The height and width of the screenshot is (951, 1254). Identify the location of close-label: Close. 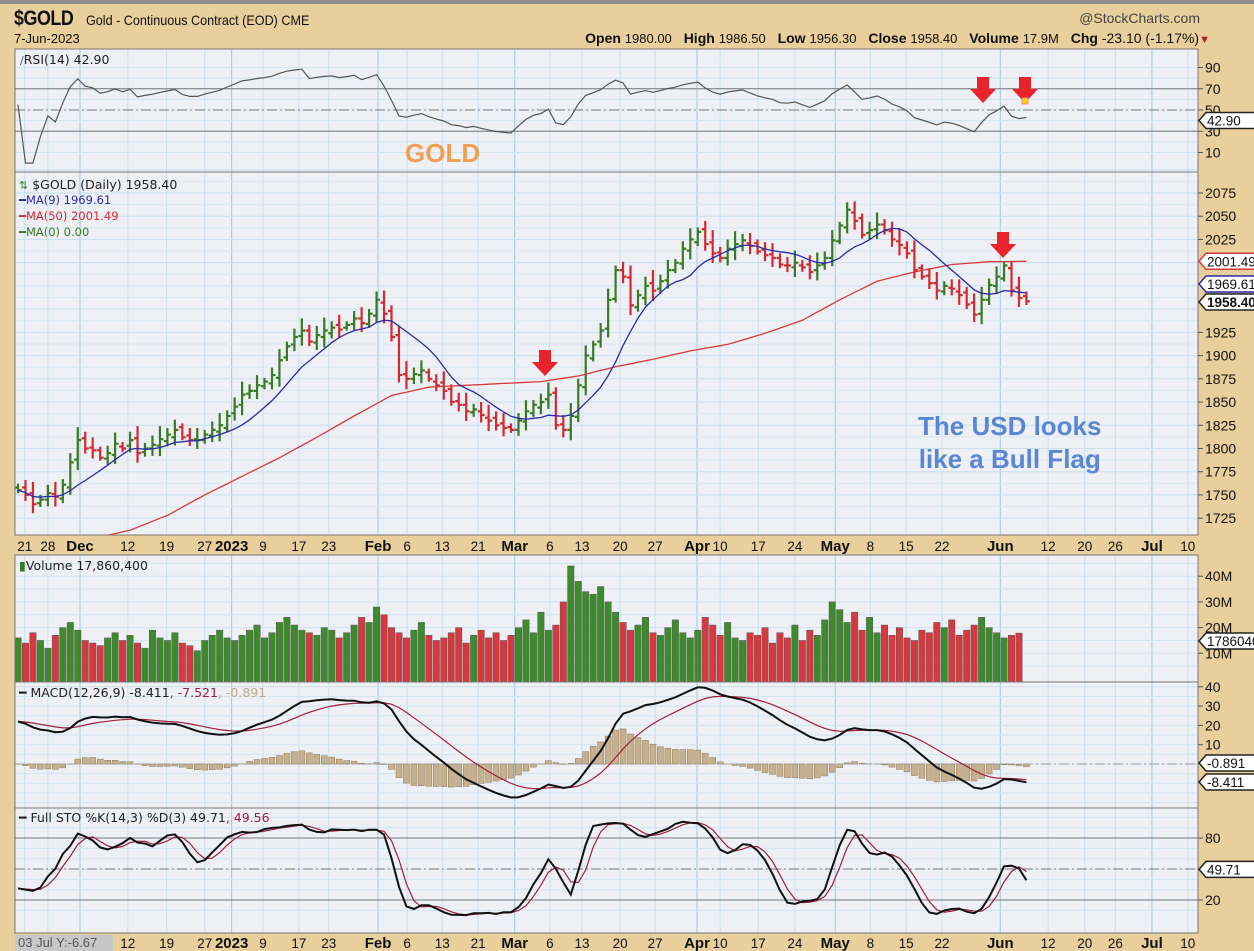
(887, 38).